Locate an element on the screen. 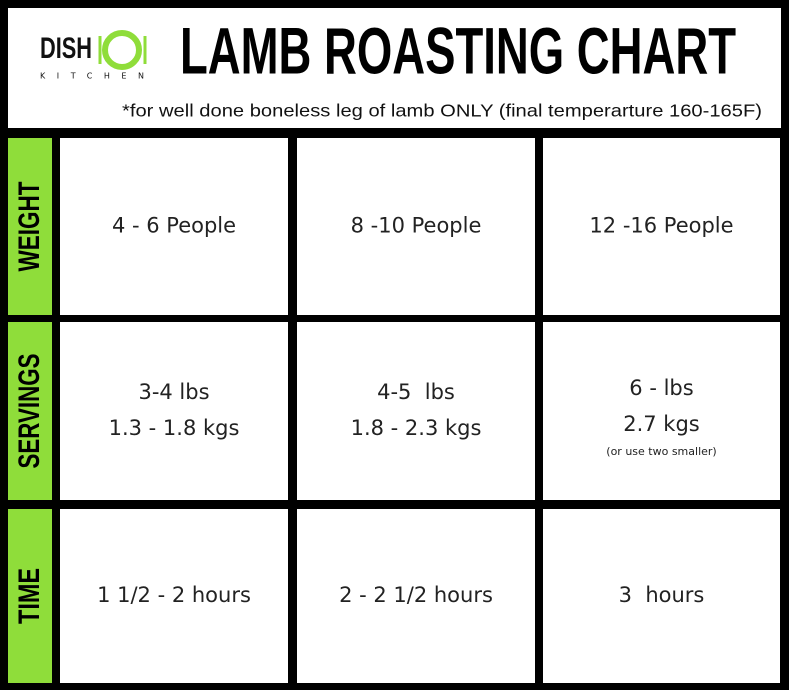 This screenshot has width=789, height=690. logo-name: DISH is located at coordinates (66, 48).